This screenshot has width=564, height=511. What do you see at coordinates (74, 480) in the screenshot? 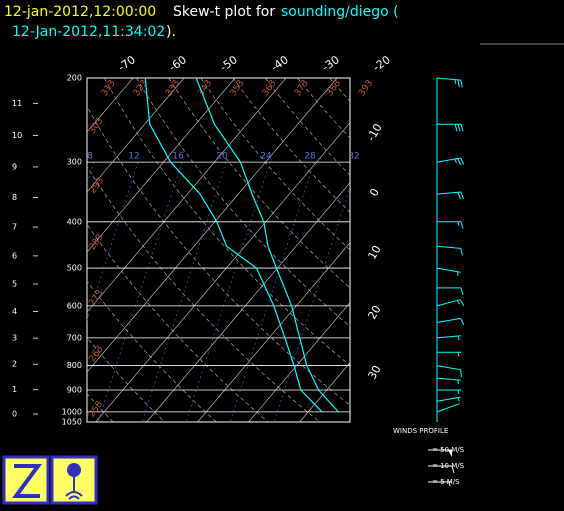
I see `icon-balloon` at bounding box center [74, 480].